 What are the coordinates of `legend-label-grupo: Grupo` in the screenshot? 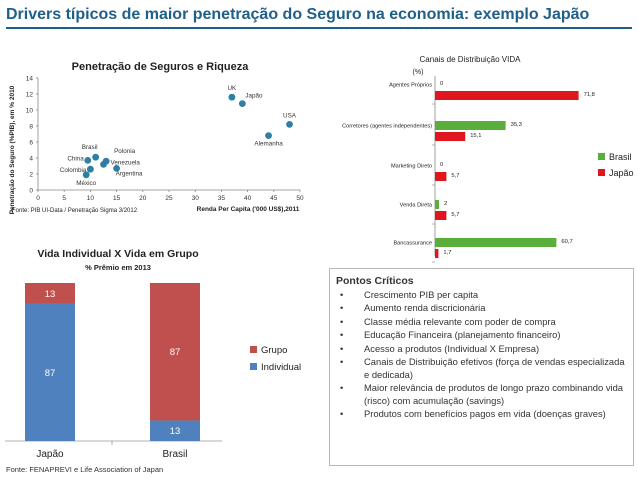 It's located at (274, 350).